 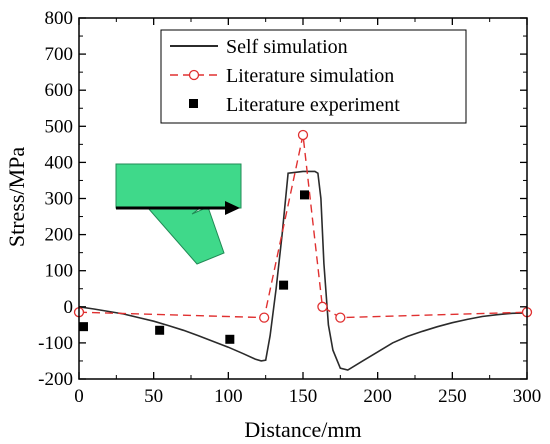 What do you see at coordinates (59, 271) in the screenshot?
I see `y-tick-label: 100` at bounding box center [59, 271].